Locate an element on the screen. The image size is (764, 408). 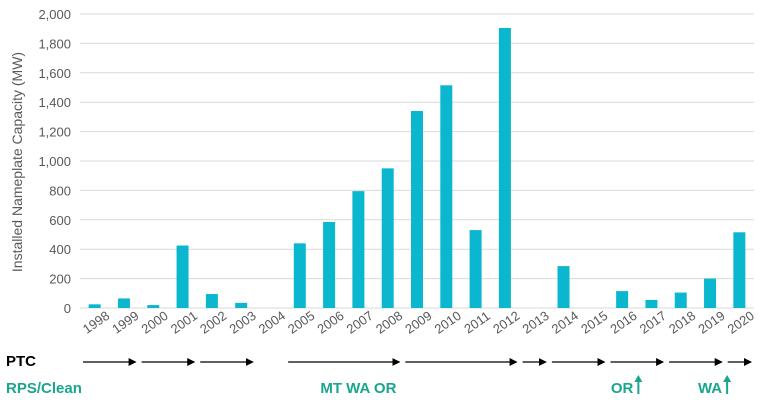
bar-2019 is located at coordinates (710, 293).